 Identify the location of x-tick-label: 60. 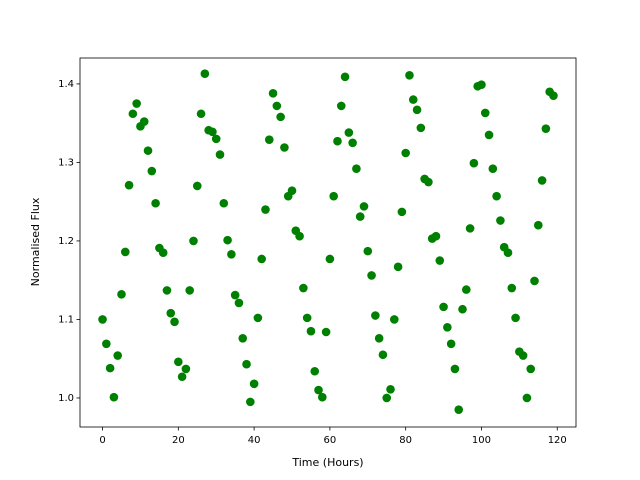
(330, 440).